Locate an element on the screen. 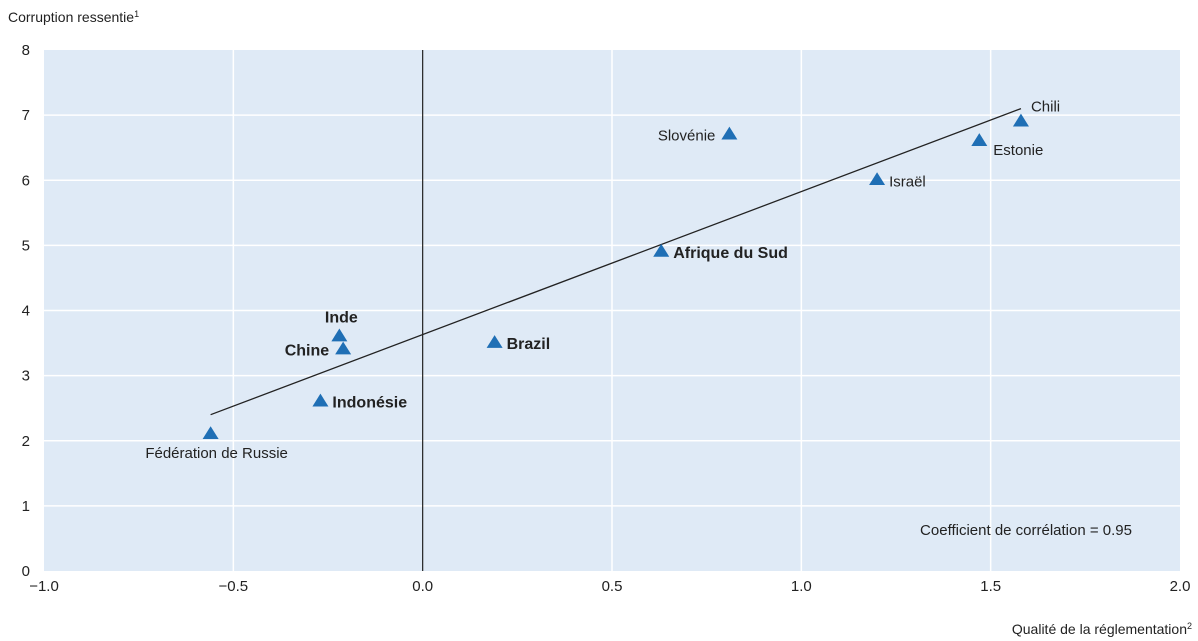 The height and width of the screenshot is (641, 1198). y-tick-label: 1 is located at coordinates (26, 506).